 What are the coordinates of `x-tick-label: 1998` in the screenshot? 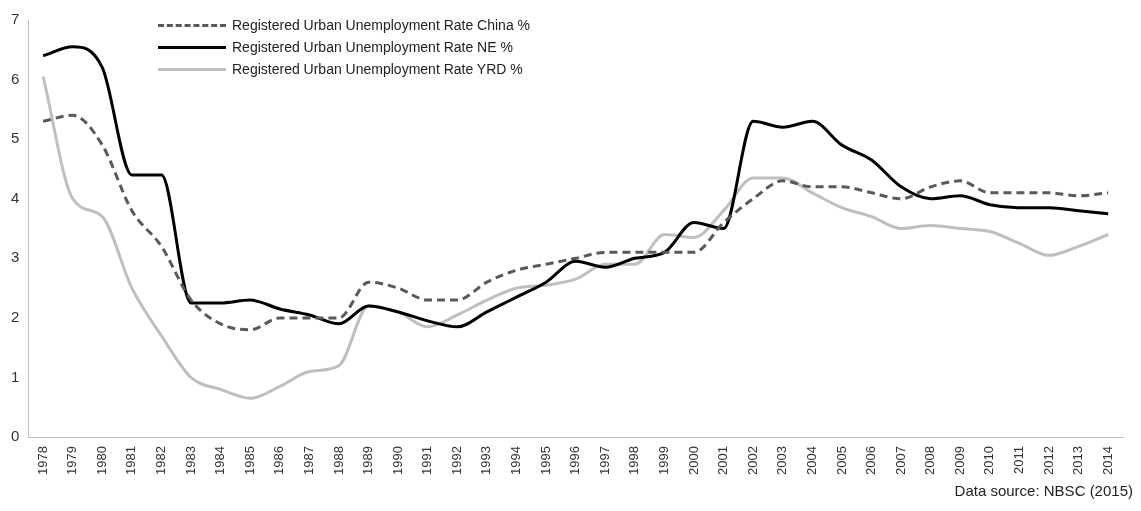 It's located at (634, 460).